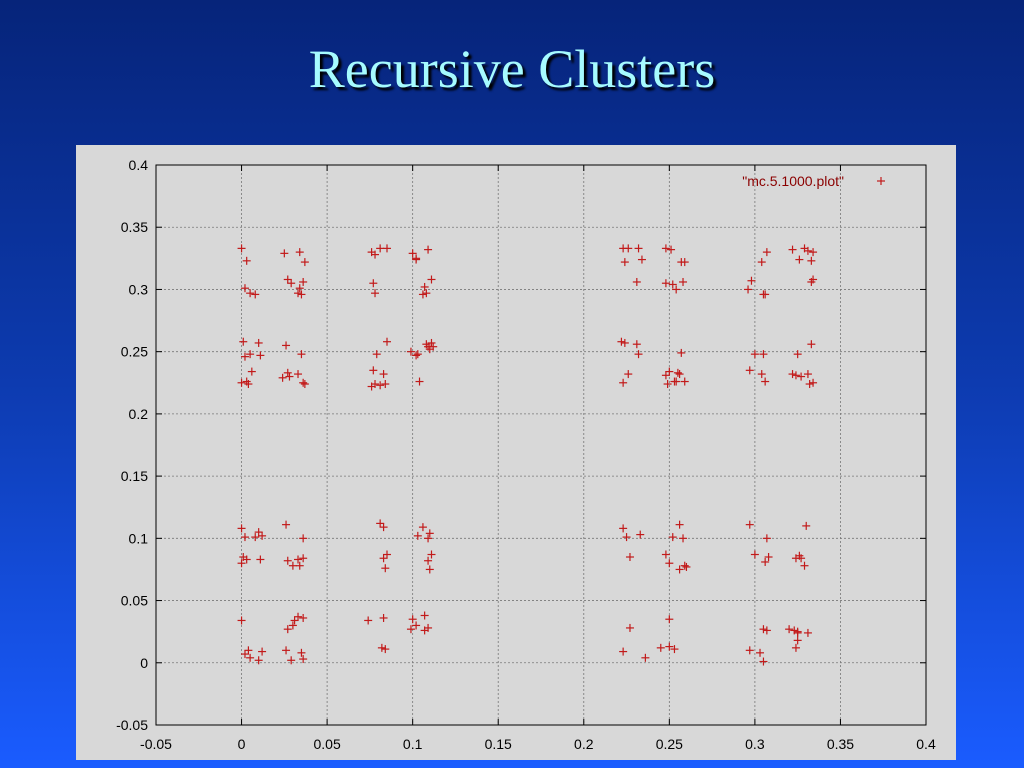 The height and width of the screenshot is (768, 1024). I want to click on x-tick-label: 0.05, so click(326, 744).